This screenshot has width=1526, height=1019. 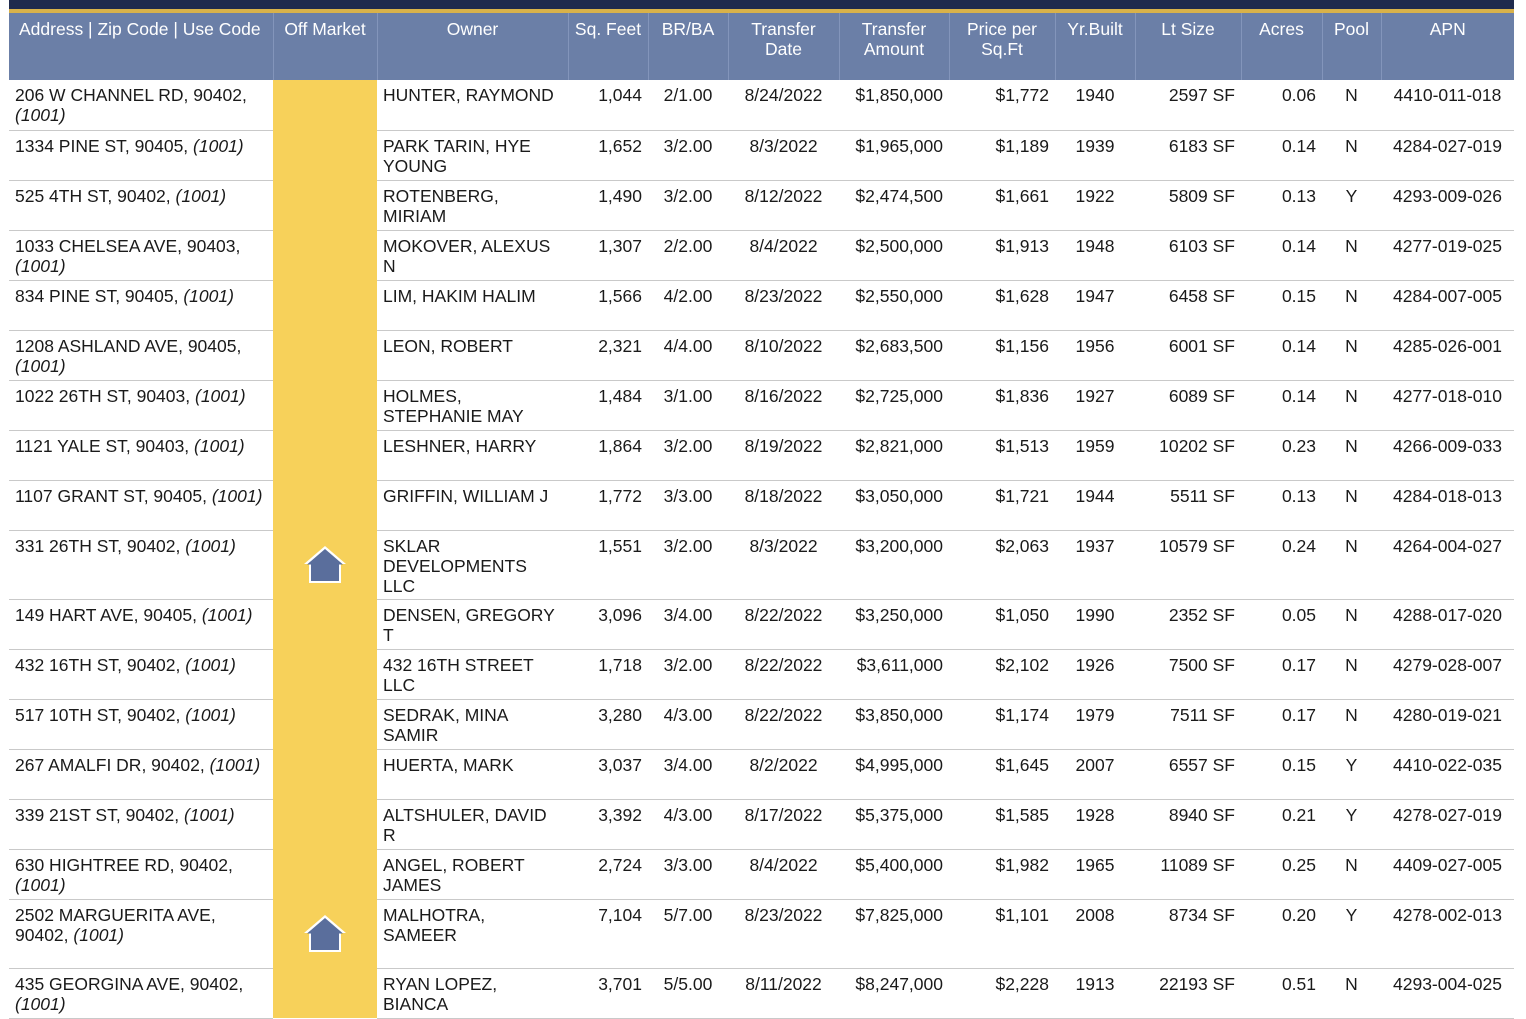 I want to click on col-header-price-per-sqft: Price per Sq.Ft, so click(x=1001, y=46).